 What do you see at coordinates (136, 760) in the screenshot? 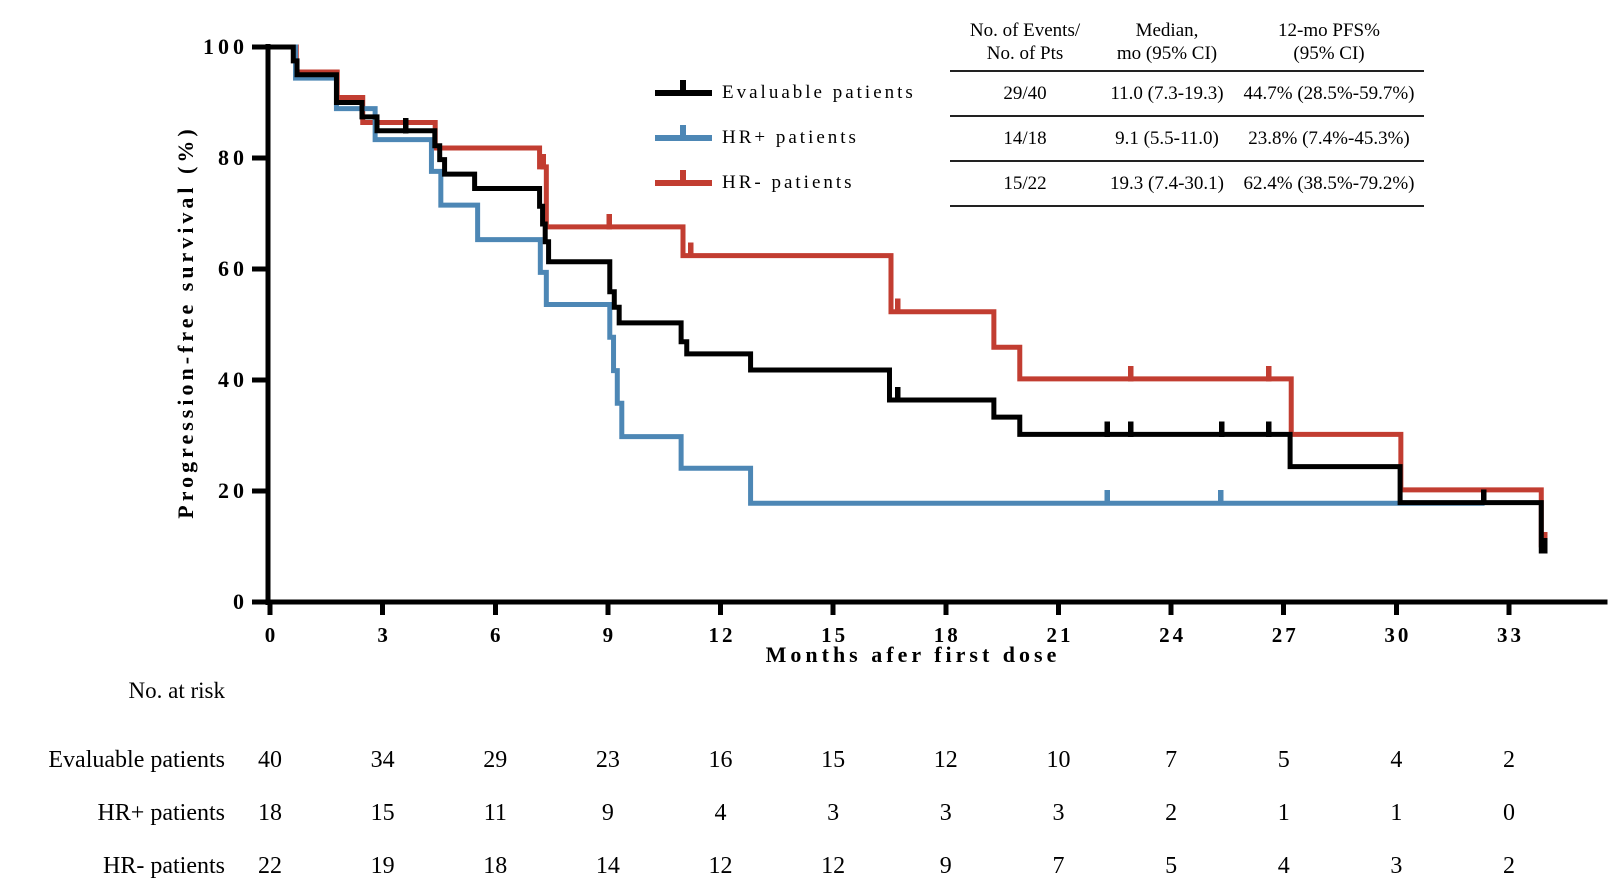
I see `at-risk-row-label: Evaluable patients` at bounding box center [136, 760].